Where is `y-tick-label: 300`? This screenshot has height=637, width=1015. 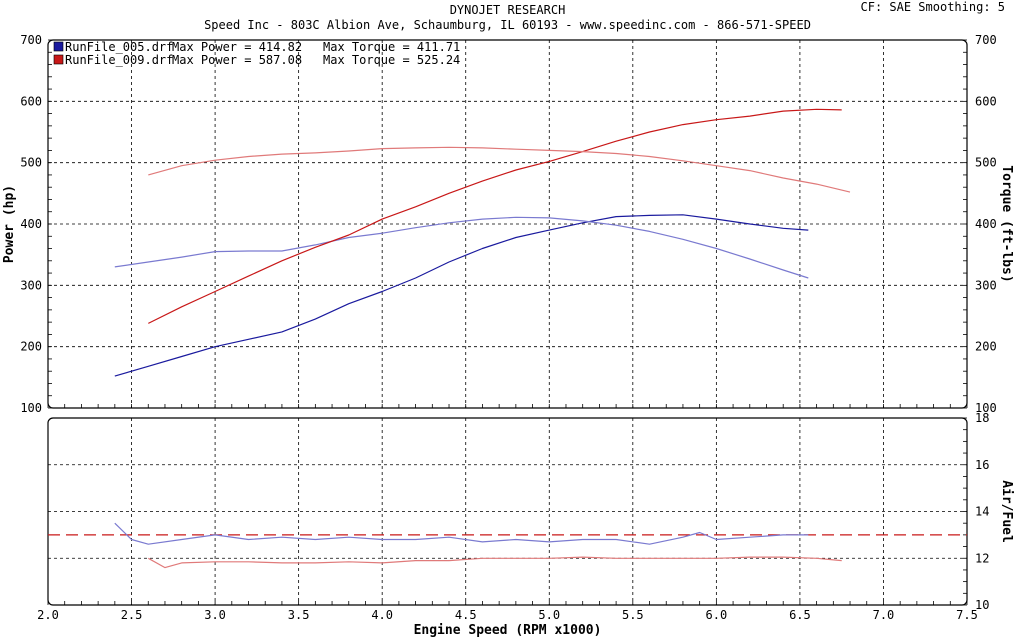
y-tick-label: 300 is located at coordinates (31, 285).